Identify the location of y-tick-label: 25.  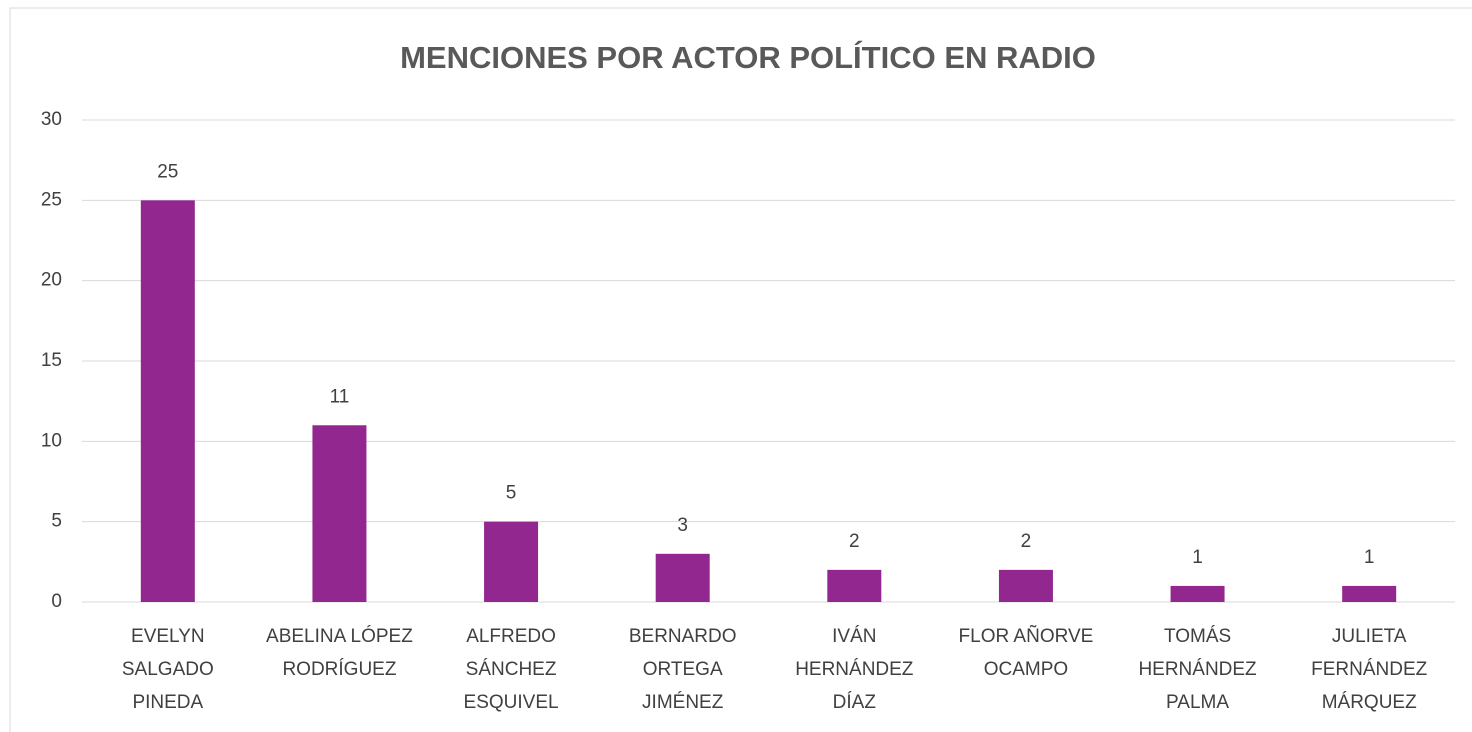
(51, 199).